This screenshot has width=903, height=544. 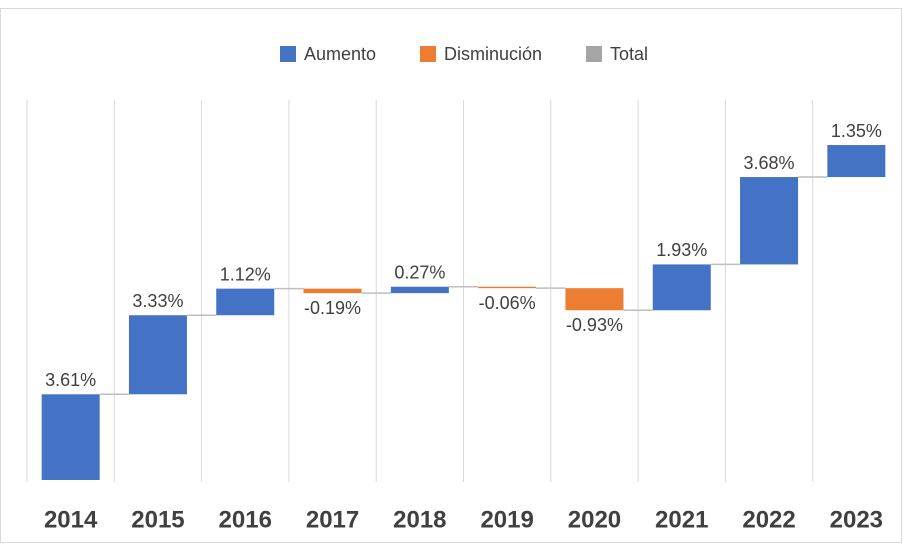 What do you see at coordinates (419, 272) in the screenshot?
I see `data-label: 0.27%` at bounding box center [419, 272].